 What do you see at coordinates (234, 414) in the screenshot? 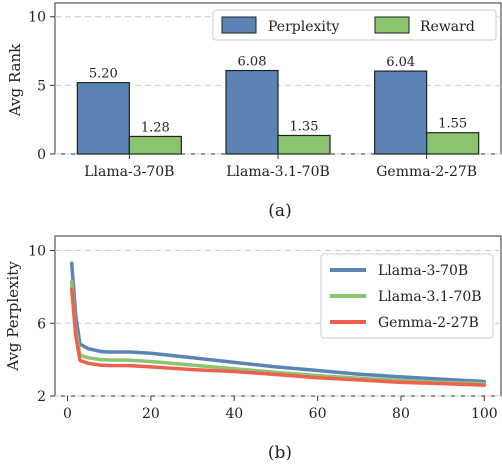
I see `x-tick-label: 40` at bounding box center [234, 414].